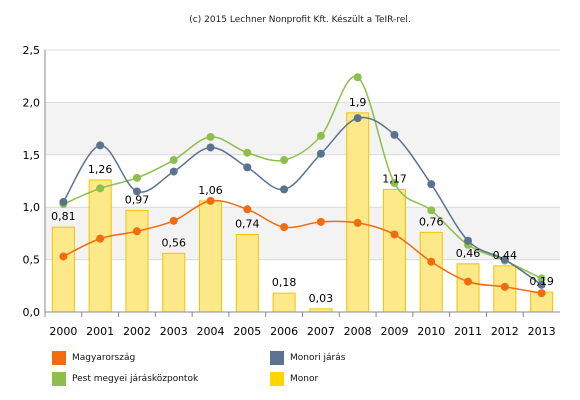 This screenshot has height=400, width=580. I want to click on legend-label: Magyarország, so click(104, 358).